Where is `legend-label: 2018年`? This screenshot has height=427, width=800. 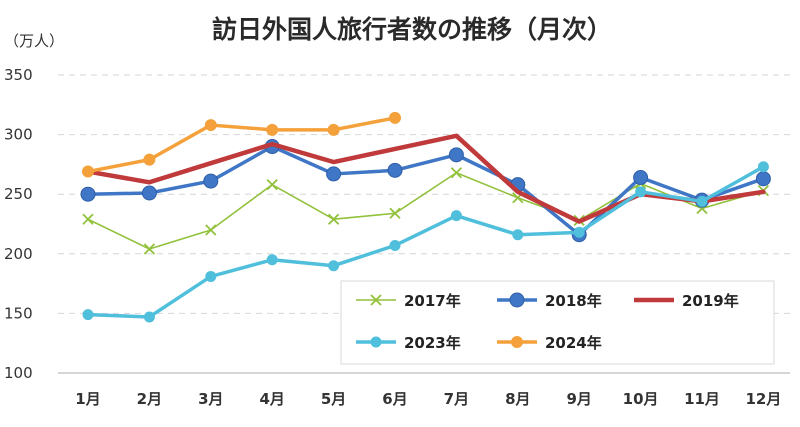
legend-label: 2018年 is located at coordinates (573, 301).